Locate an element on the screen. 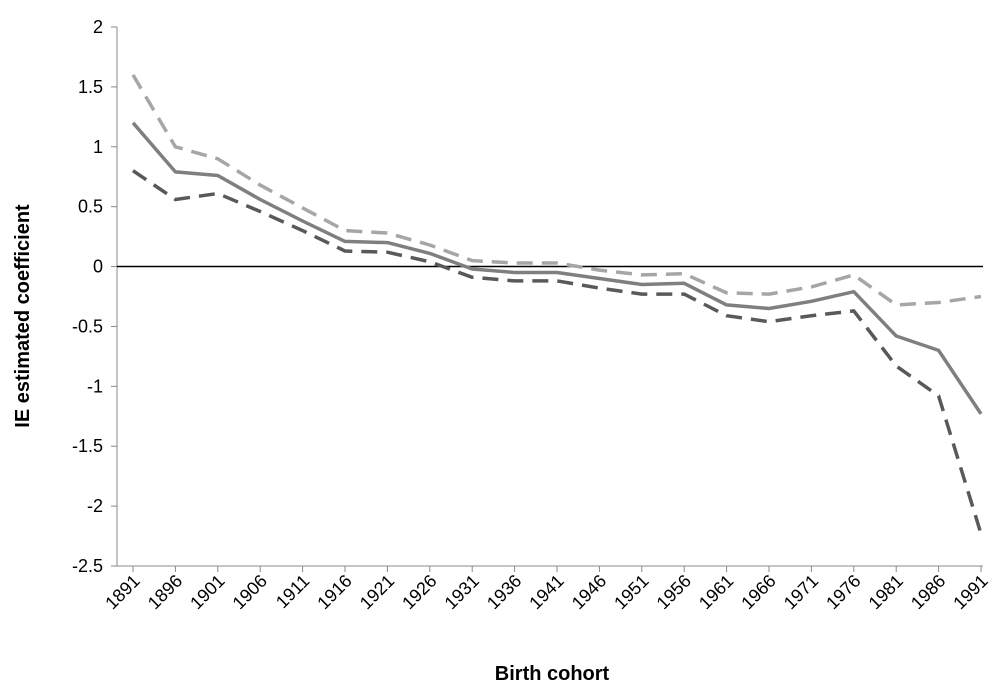 The width and height of the screenshot is (997, 696). y-tick-label: -2.5 is located at coordinates (87, 566).